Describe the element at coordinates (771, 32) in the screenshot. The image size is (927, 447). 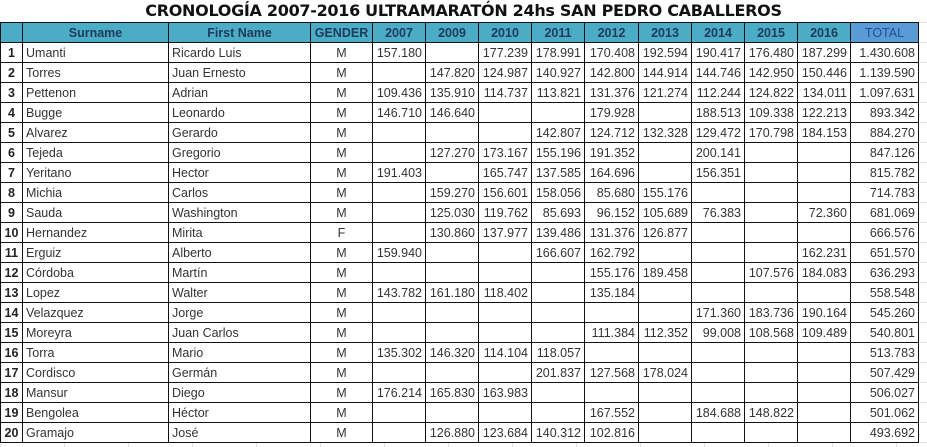
I see `header-2015: 2015` at that location.